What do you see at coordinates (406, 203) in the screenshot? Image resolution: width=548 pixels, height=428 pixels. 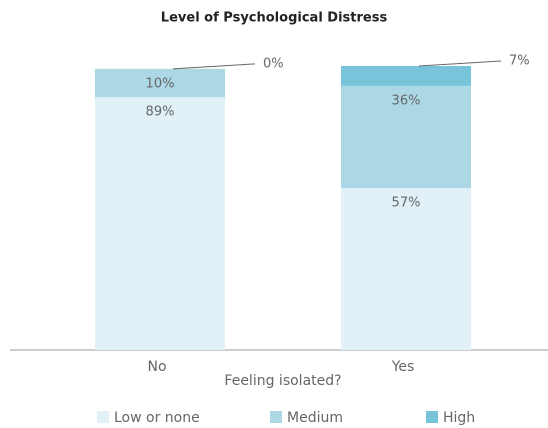 I see `data-label: 57%` at bounding box center [406, 203].